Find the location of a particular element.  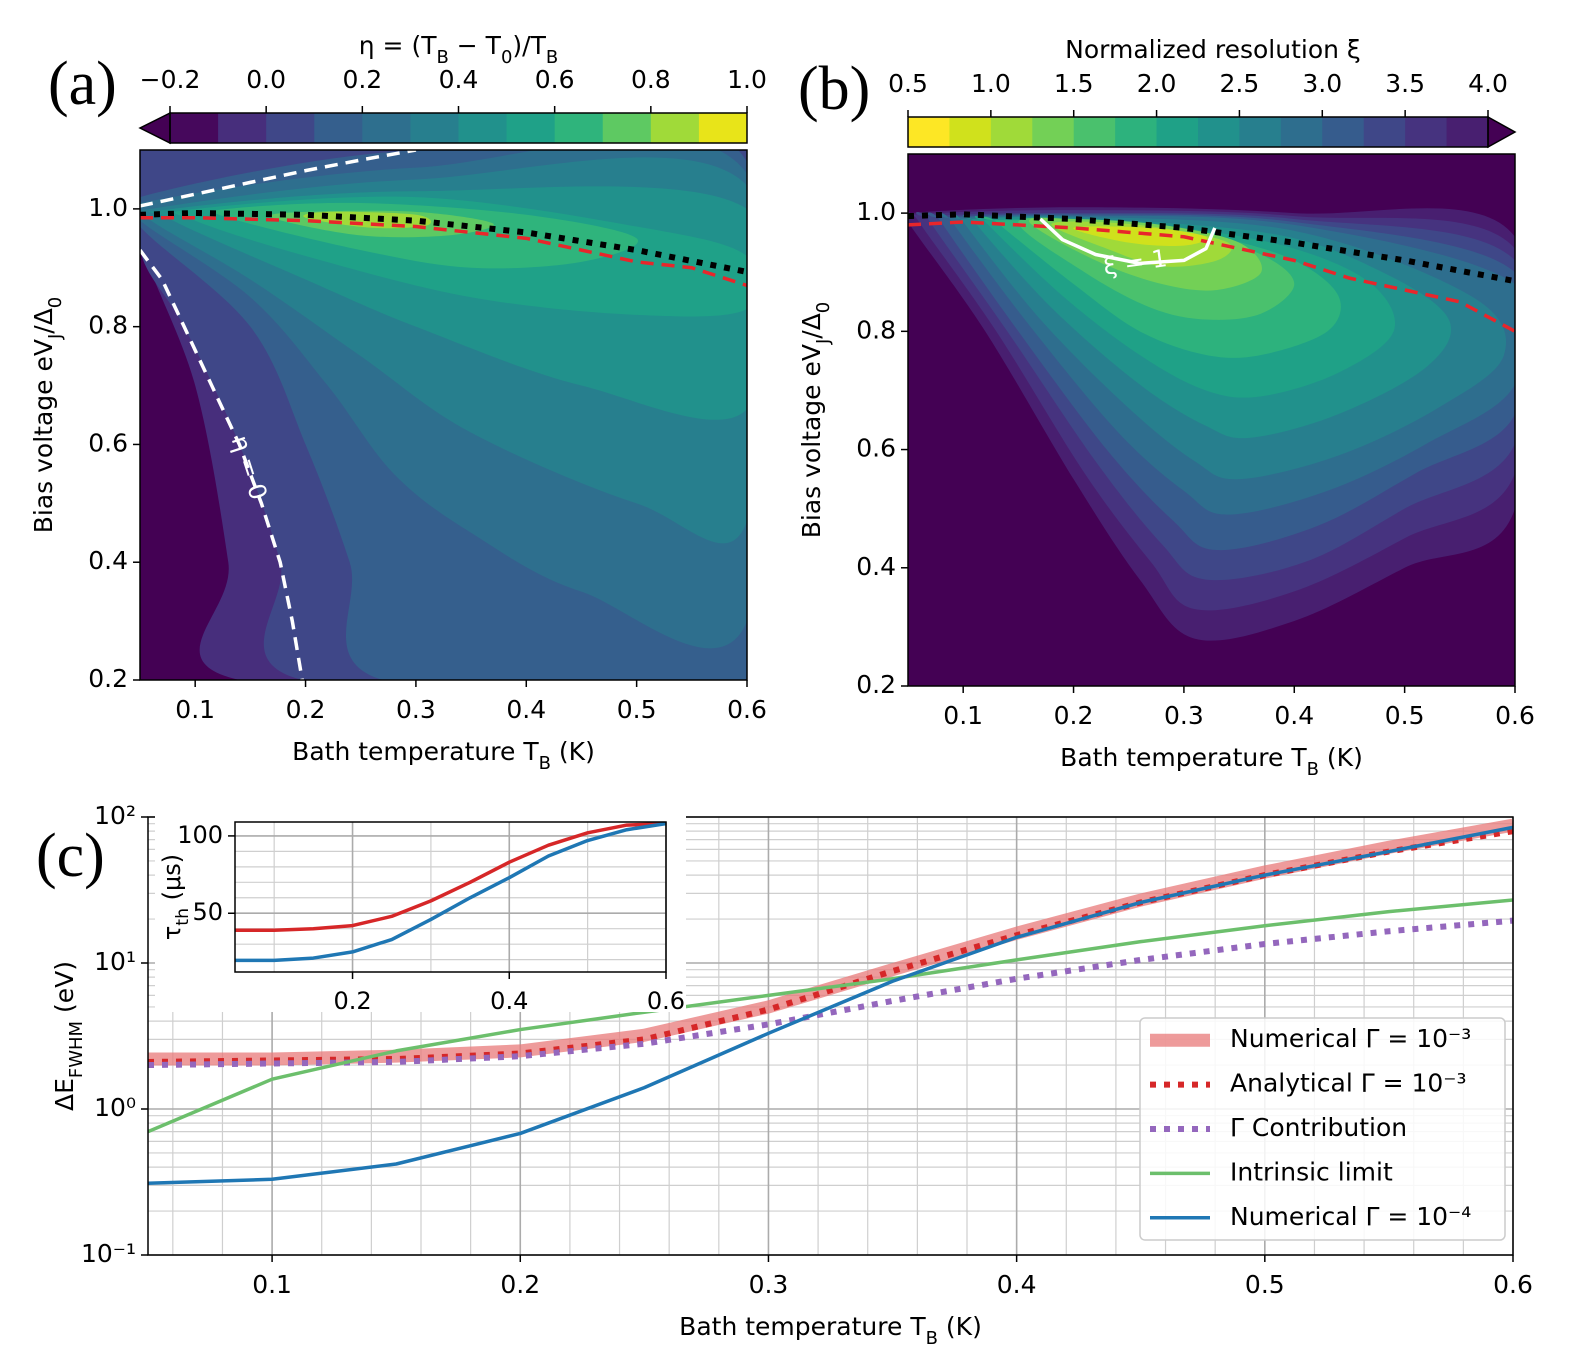

legend-label: Analytical Γ = 10⁻³ is located at coordinates (1348, 1083).